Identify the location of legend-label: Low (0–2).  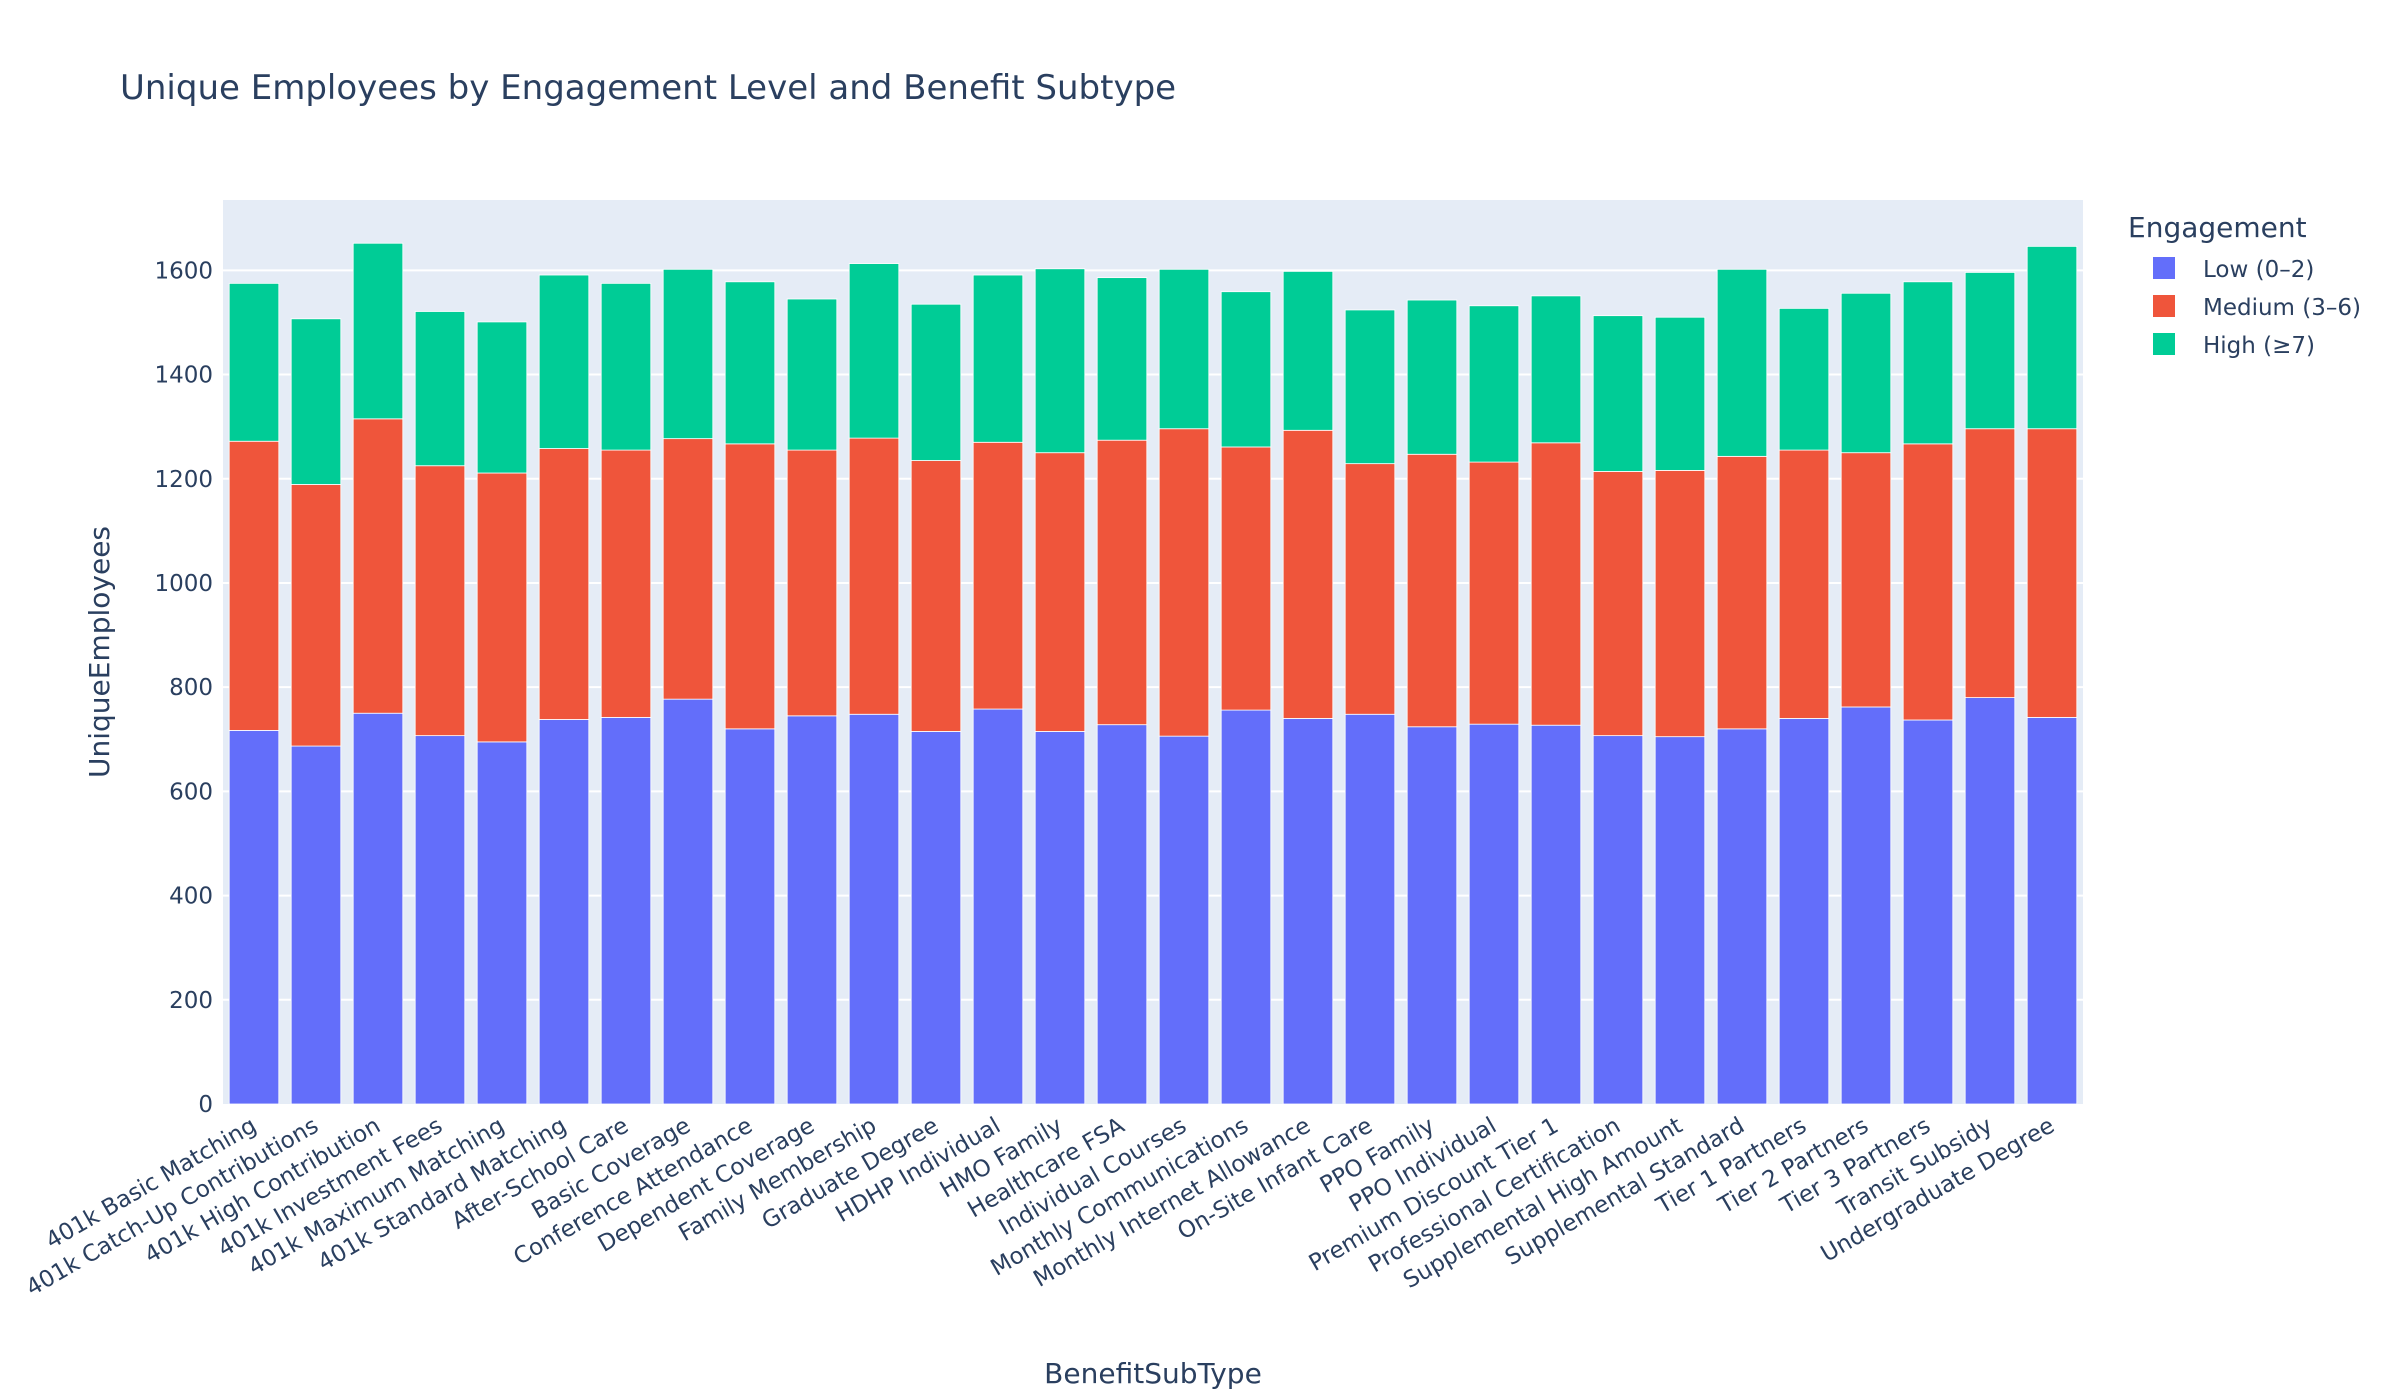
(2258, 270).